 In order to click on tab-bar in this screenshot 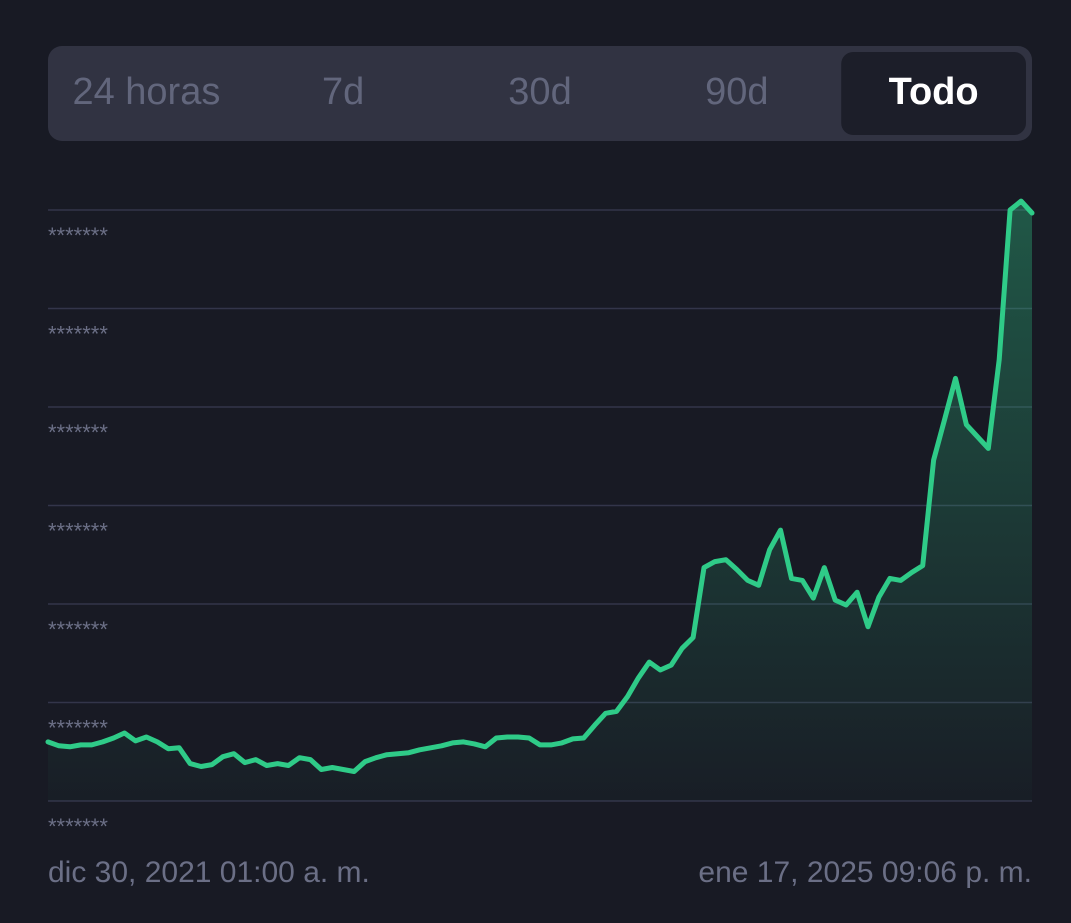, I will do `click(540, 93)`.